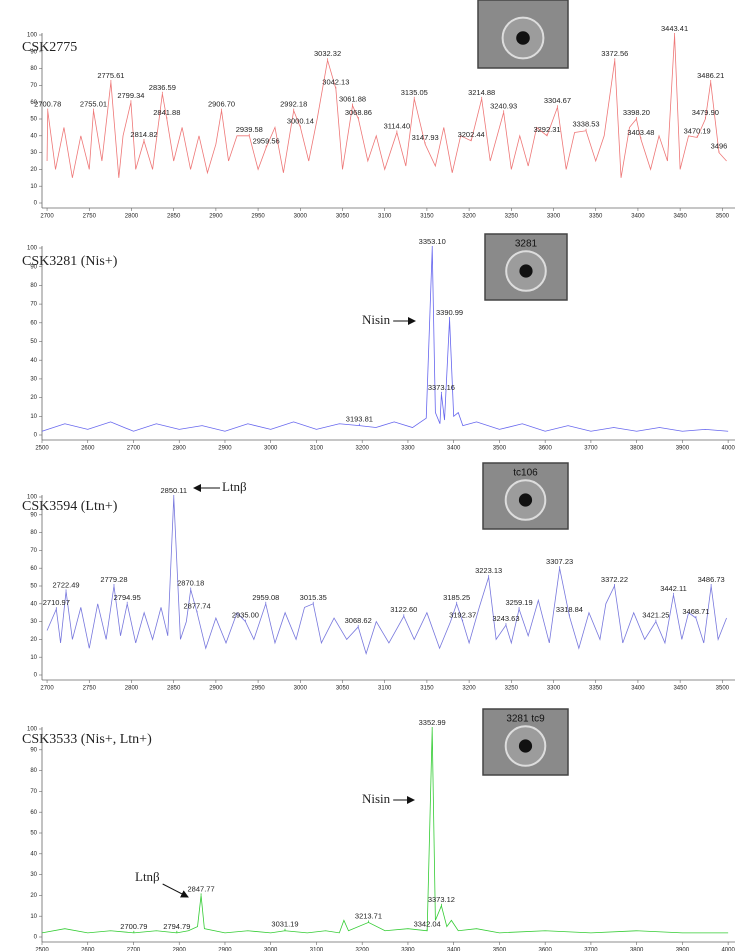 The image size is (747, 951). What do you see at coordinates (441, 387) in the screenshot?
I see `peak-label: 3373.16` at bounding box center [441, 387].